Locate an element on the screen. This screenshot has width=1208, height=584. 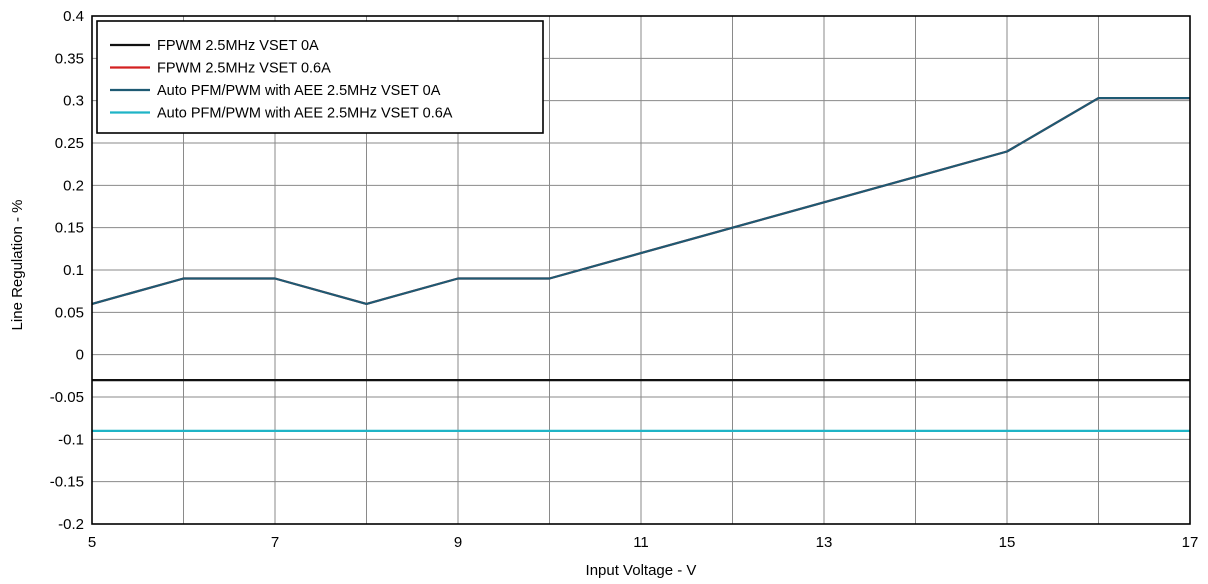
x-tick-label: 11 is located at coordinates (641, 542).